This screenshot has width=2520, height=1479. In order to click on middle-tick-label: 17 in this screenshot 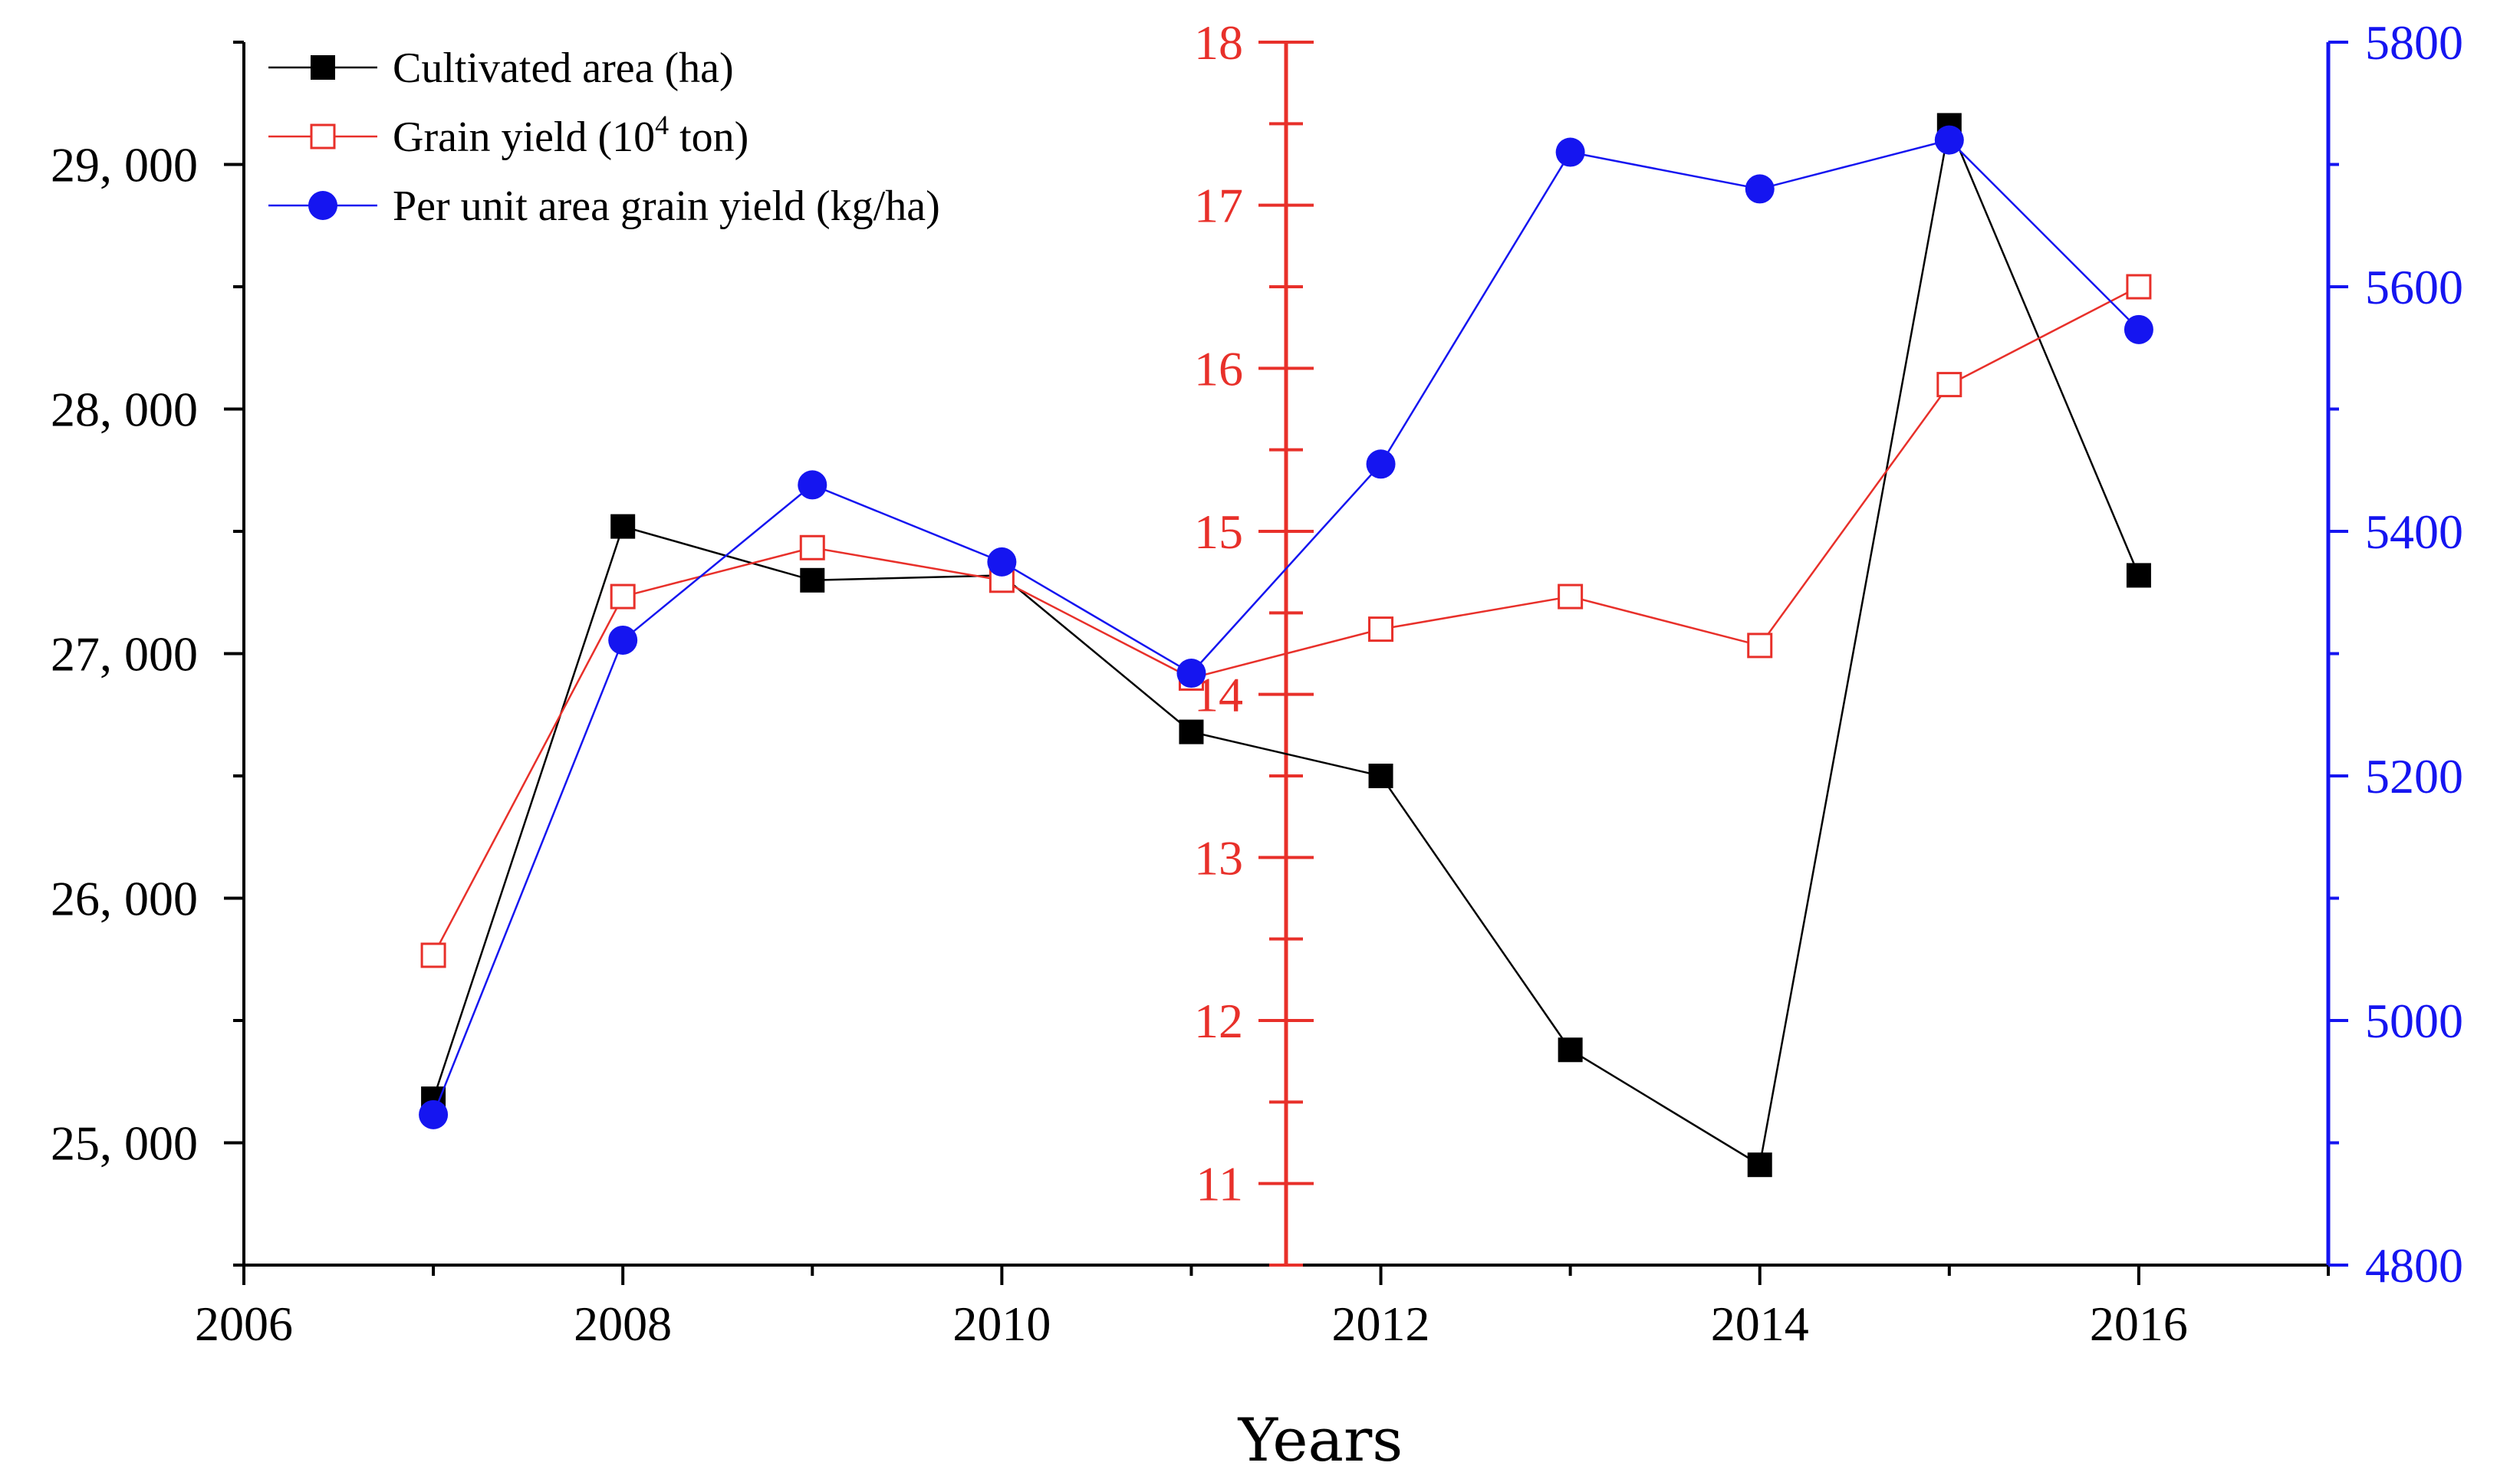, I will do `click(1218, 206)`.